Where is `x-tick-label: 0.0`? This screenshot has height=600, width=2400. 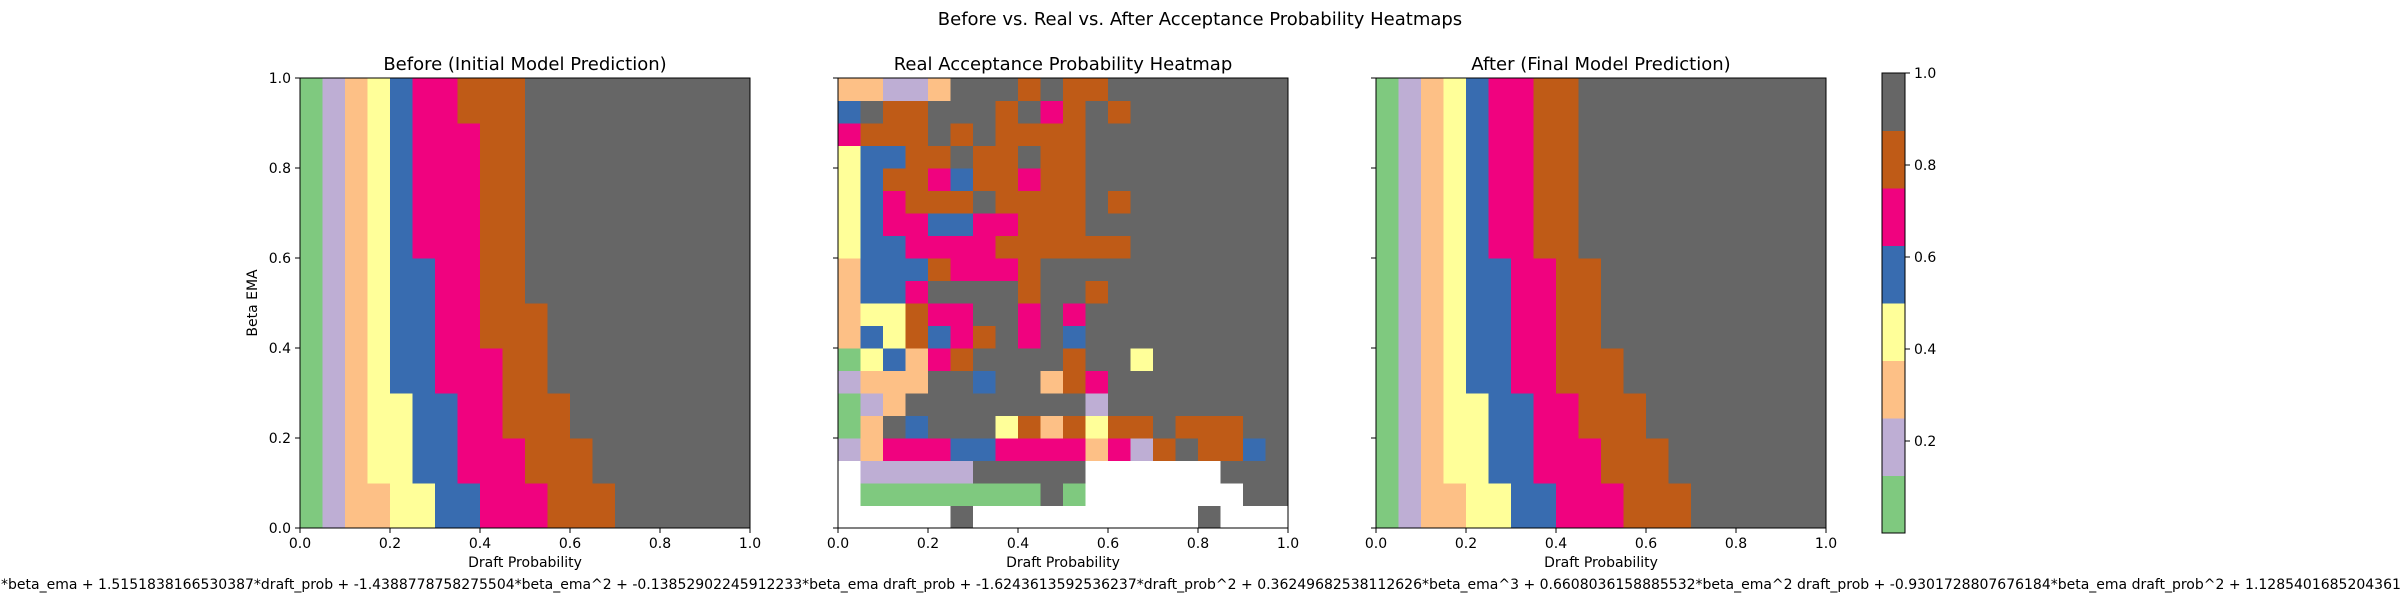 x-tick-label: 0.0 is located at coordinates (300, 544).